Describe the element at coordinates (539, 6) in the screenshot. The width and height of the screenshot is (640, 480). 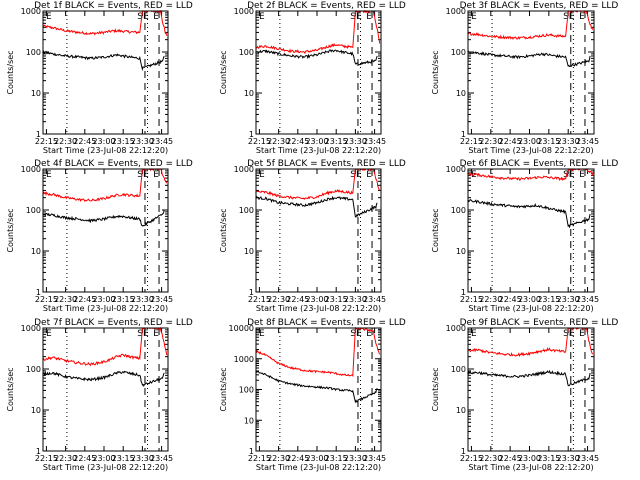
I see `panel-title: Det 3f BLACK = Events, RED = LLD` at that location.